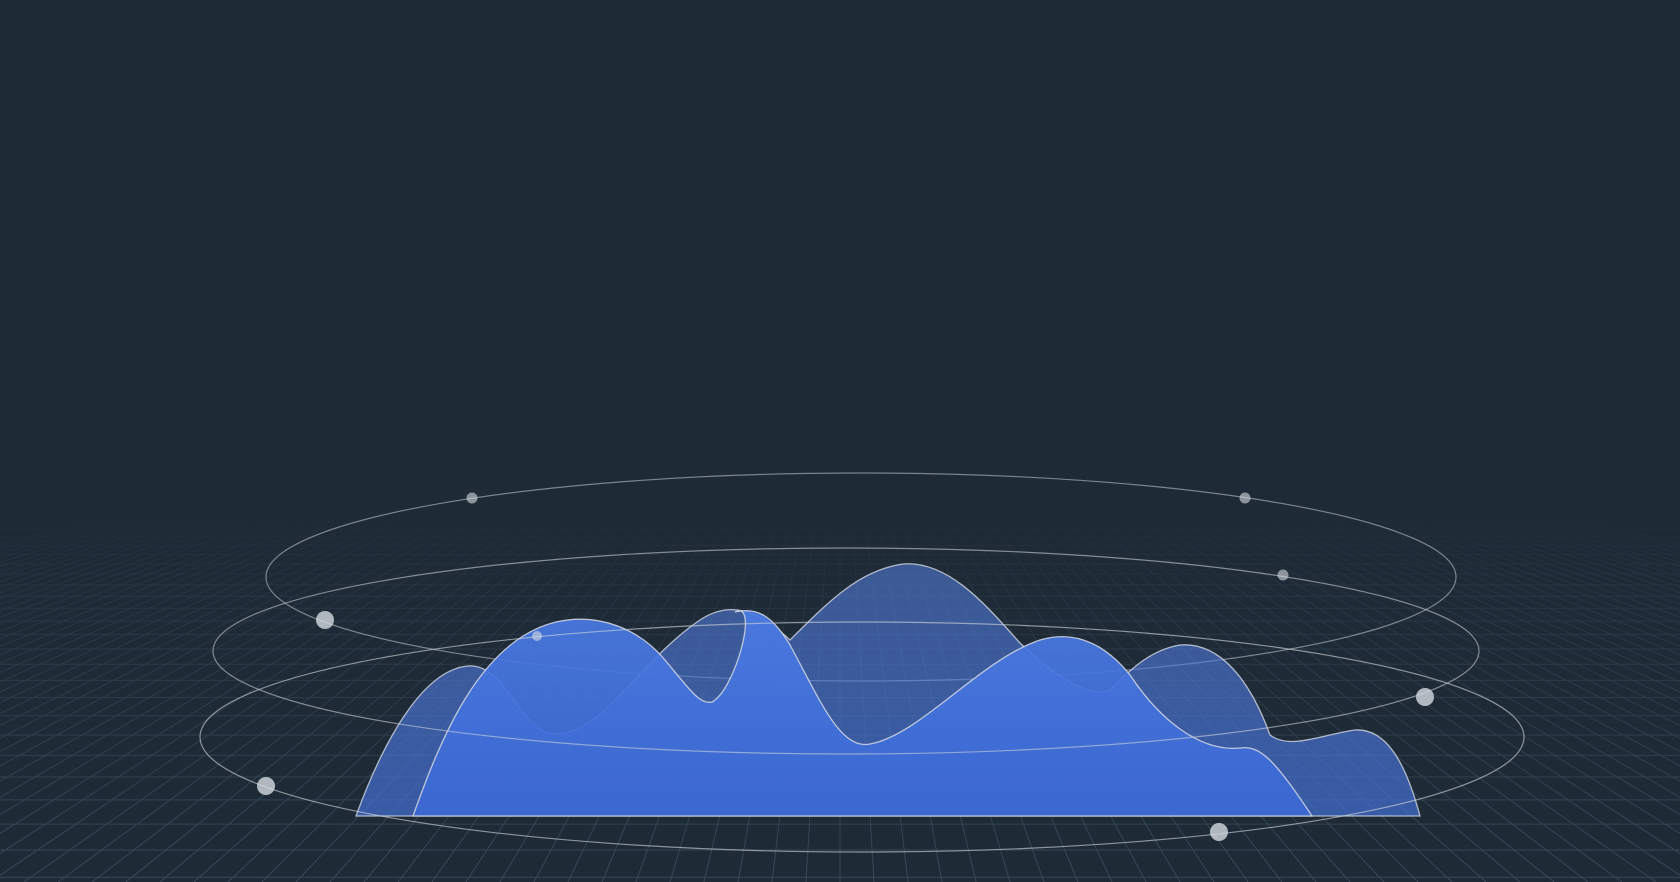  I want to click on wave-front, so click(863, 713).